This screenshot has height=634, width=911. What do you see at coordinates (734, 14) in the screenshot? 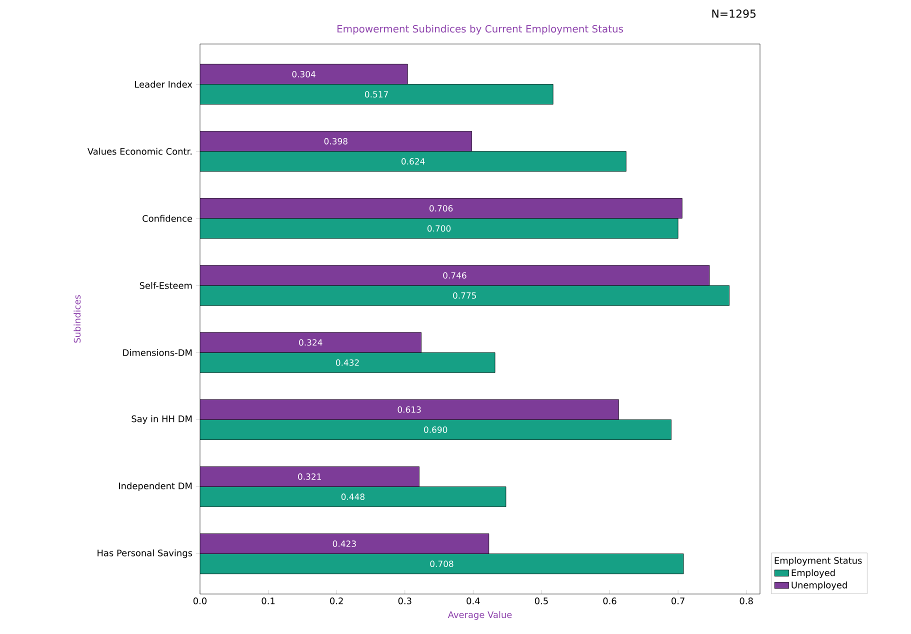
I see `text: N=1295` at bounding box center [734, 14].